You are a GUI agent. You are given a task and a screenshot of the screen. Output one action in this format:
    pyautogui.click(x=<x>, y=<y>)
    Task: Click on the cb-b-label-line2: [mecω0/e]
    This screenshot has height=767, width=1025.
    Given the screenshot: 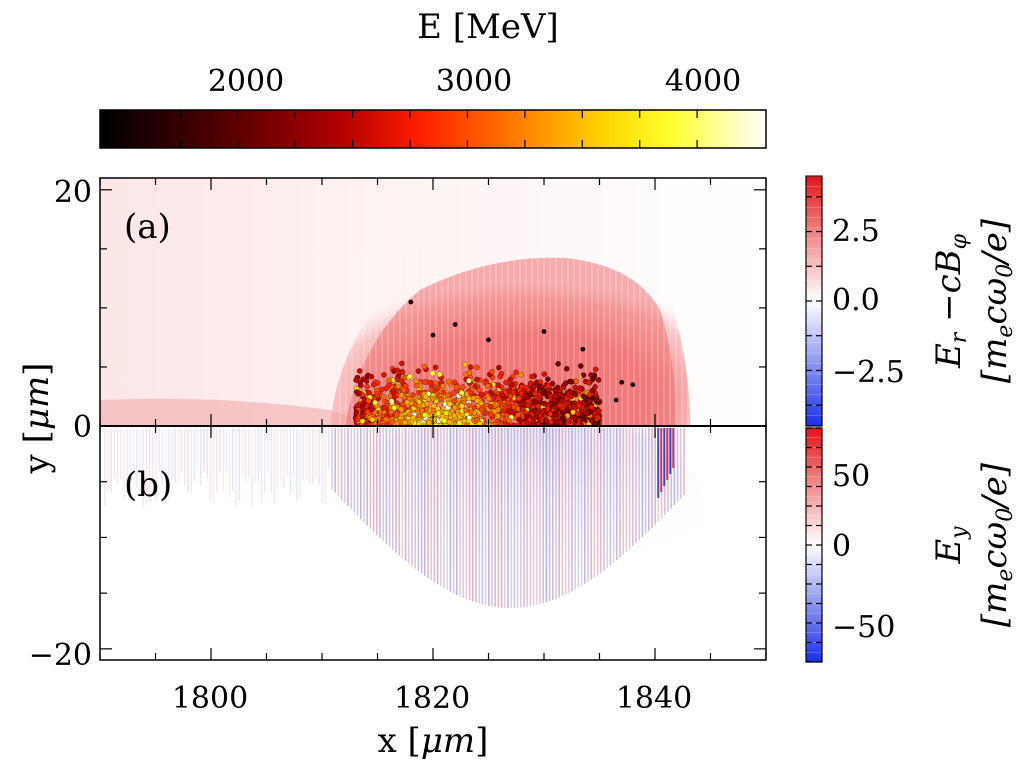 What is the action you would take?
    pyautogui.click(x=996, y=544)
    